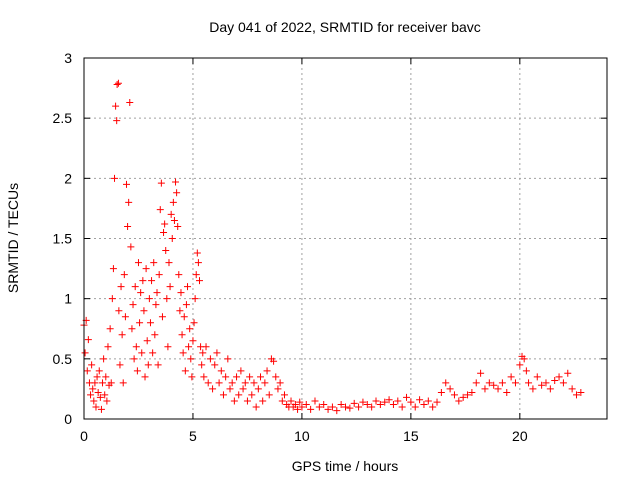 The image size is (640, 480). Describe the element at coordinates (63, 239) in the screenshot. I see `y-tick-label: 1.5` at that location.